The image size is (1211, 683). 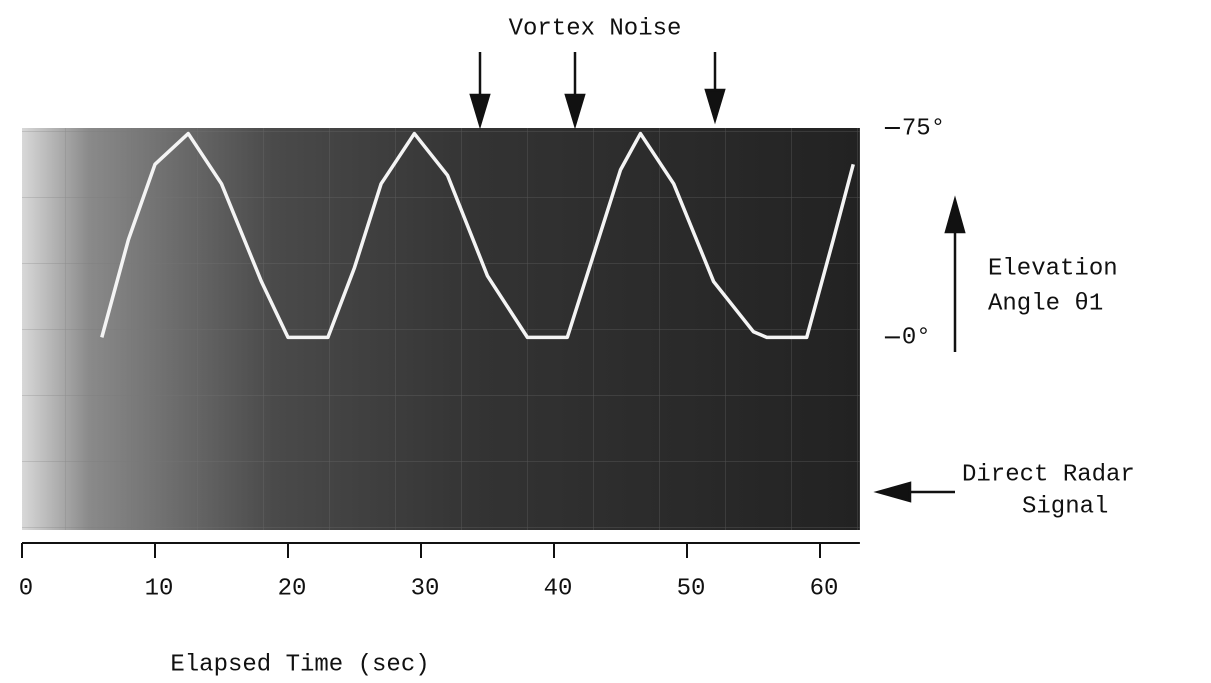 What do you see at coordinates (691, 588) in the screenshot?
I see `x-tick-label: 50` at bounding box center [691, 588].